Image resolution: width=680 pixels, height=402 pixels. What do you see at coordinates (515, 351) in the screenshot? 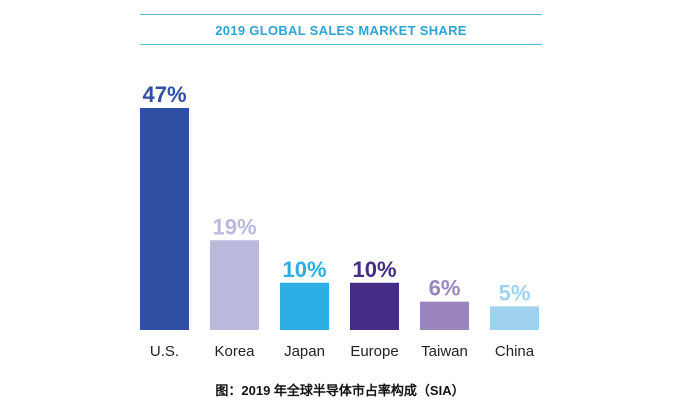
I see `category-label: China` at bounding box center [515, 351].